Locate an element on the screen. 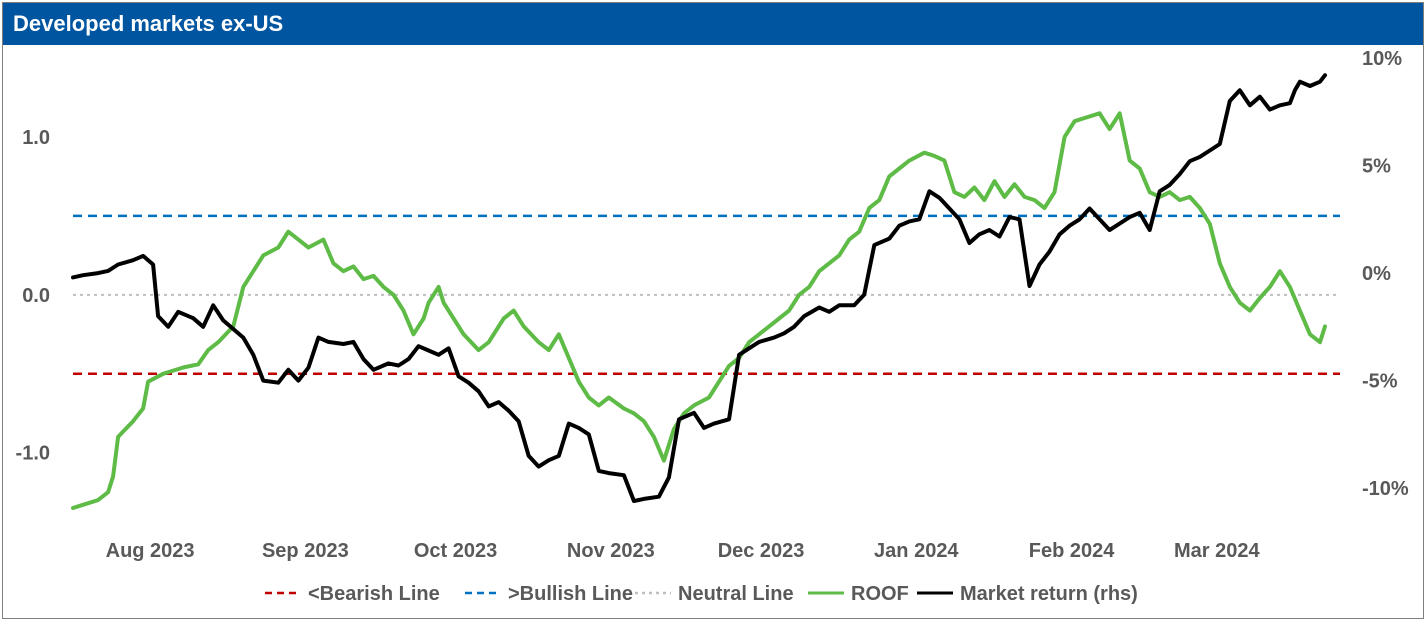 Image resolution: width=1428 pixels, height=623 pixels. x-axis-tick-label: Mar 2024 is located at coordinates (1217, 551).